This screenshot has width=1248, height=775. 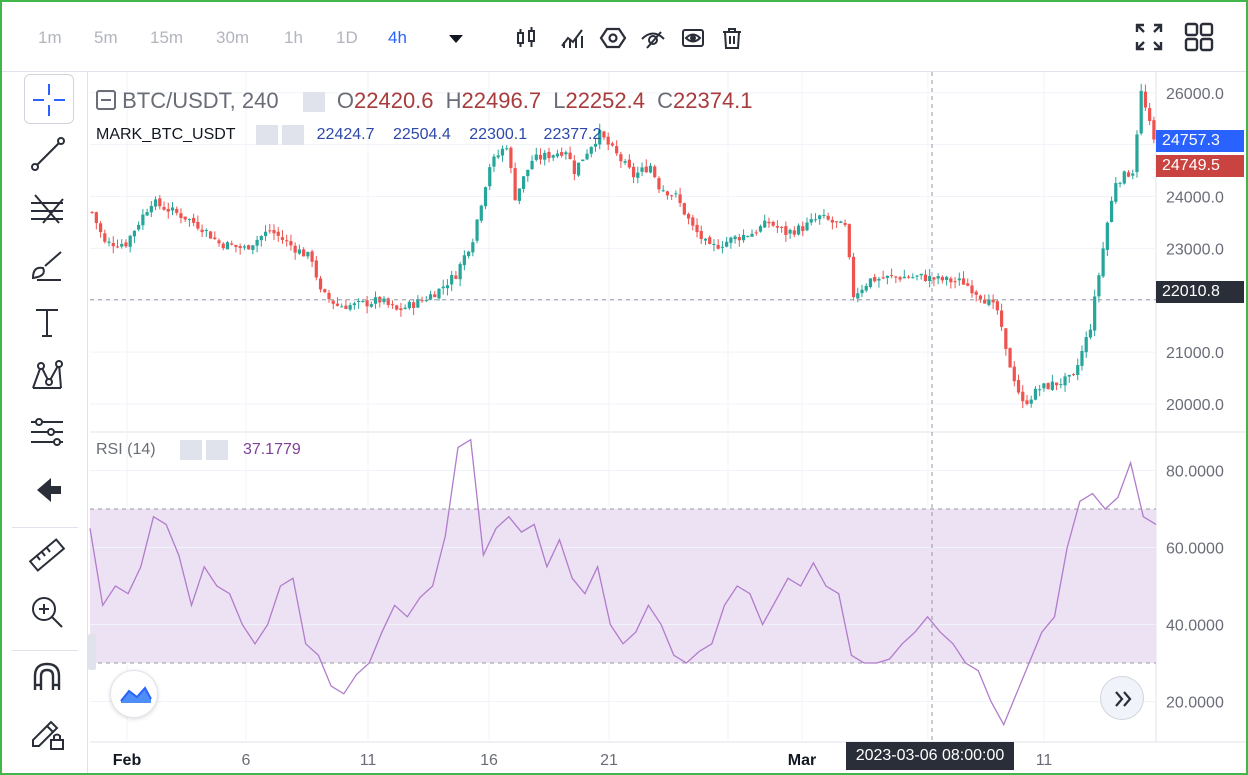 I want to click on back-arrow-icon, so click(x=47, y=490).